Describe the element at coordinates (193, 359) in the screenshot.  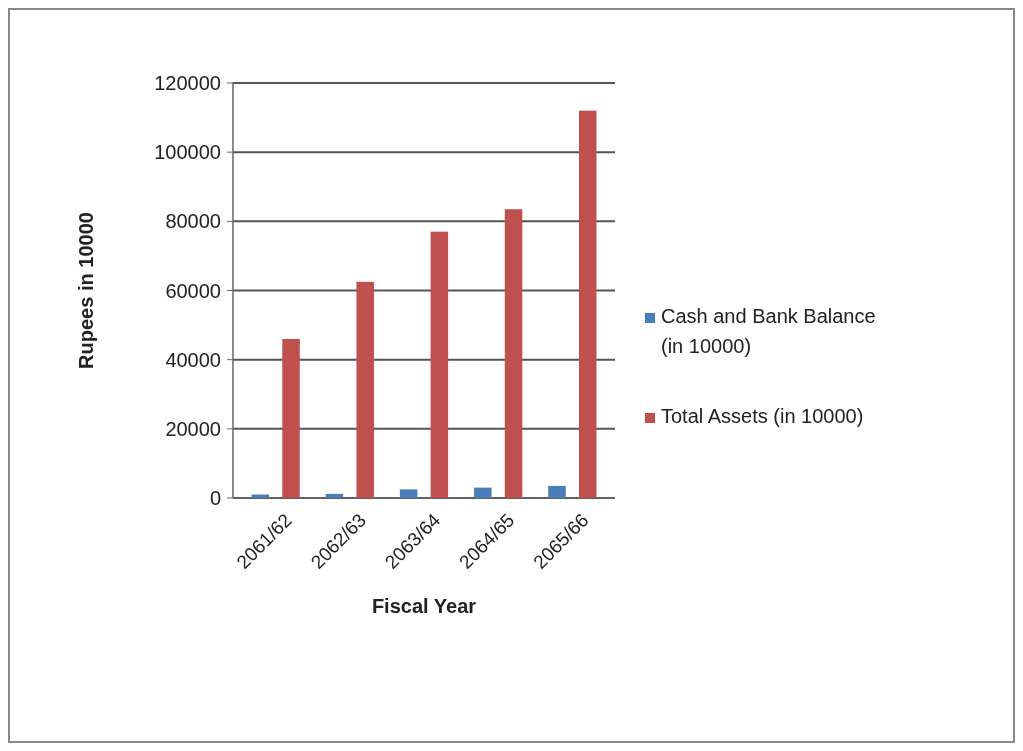
I see `y-tick-label: 40000` at that location.